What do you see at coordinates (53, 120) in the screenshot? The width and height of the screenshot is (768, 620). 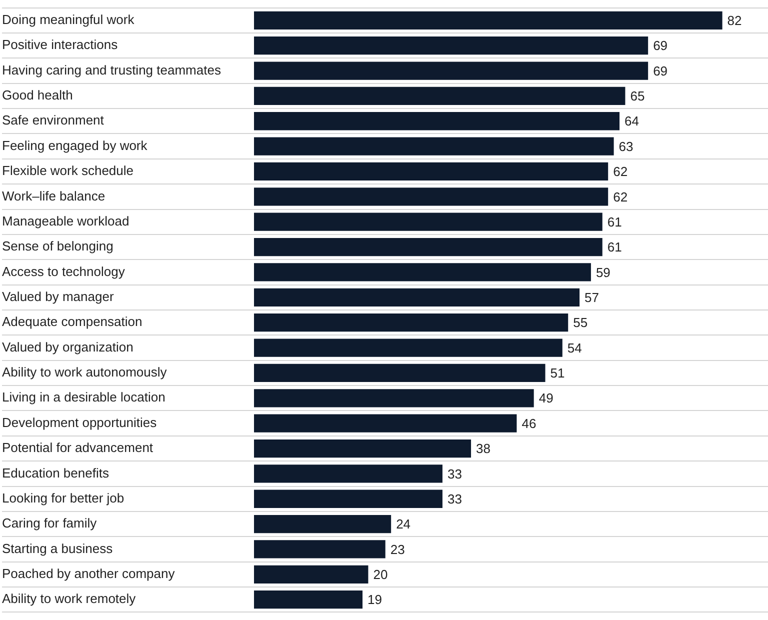 I see `y-tick-label: Safe environment` at bounding box center [53, 120].